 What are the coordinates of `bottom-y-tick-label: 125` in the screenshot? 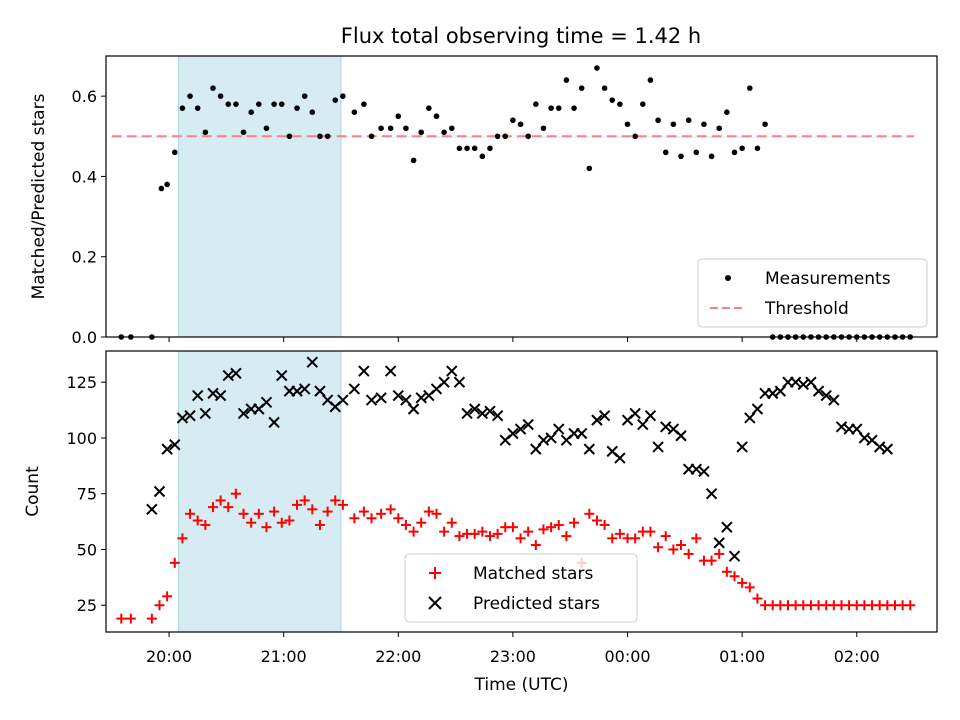 It's located at (81, 382).